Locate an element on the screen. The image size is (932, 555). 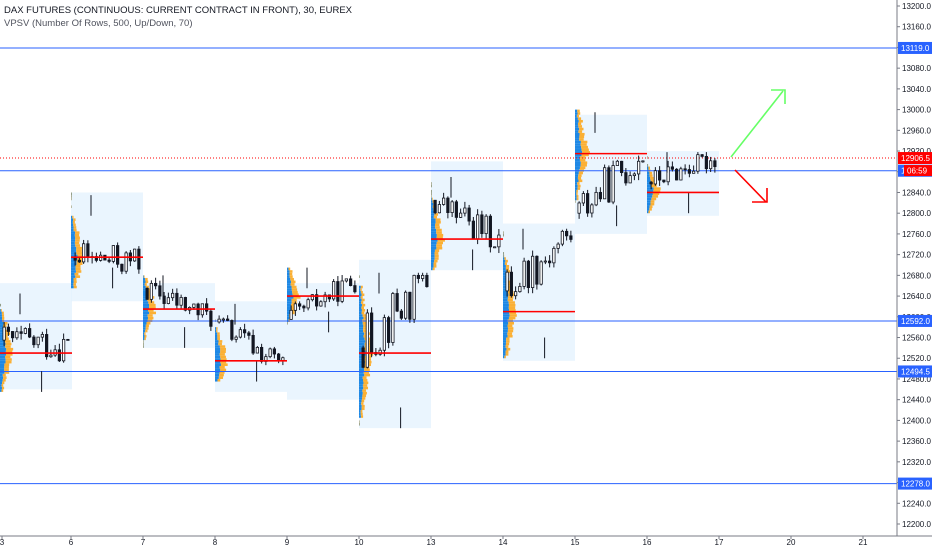
countdown-label: 06:59 is located at coordinates (917, 171).